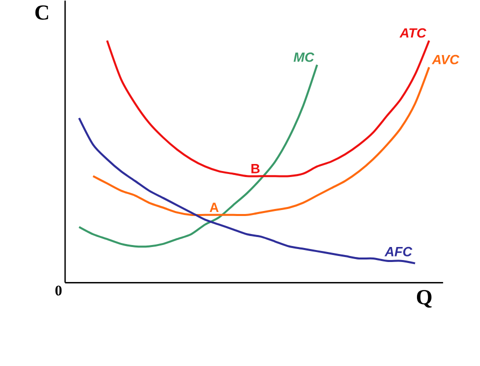 This screenshot has height=366, width=480. What do you see at coordinates (412, 33) in the screenshot?
I see `series-label: ATC` at bounding box center [412, 33].